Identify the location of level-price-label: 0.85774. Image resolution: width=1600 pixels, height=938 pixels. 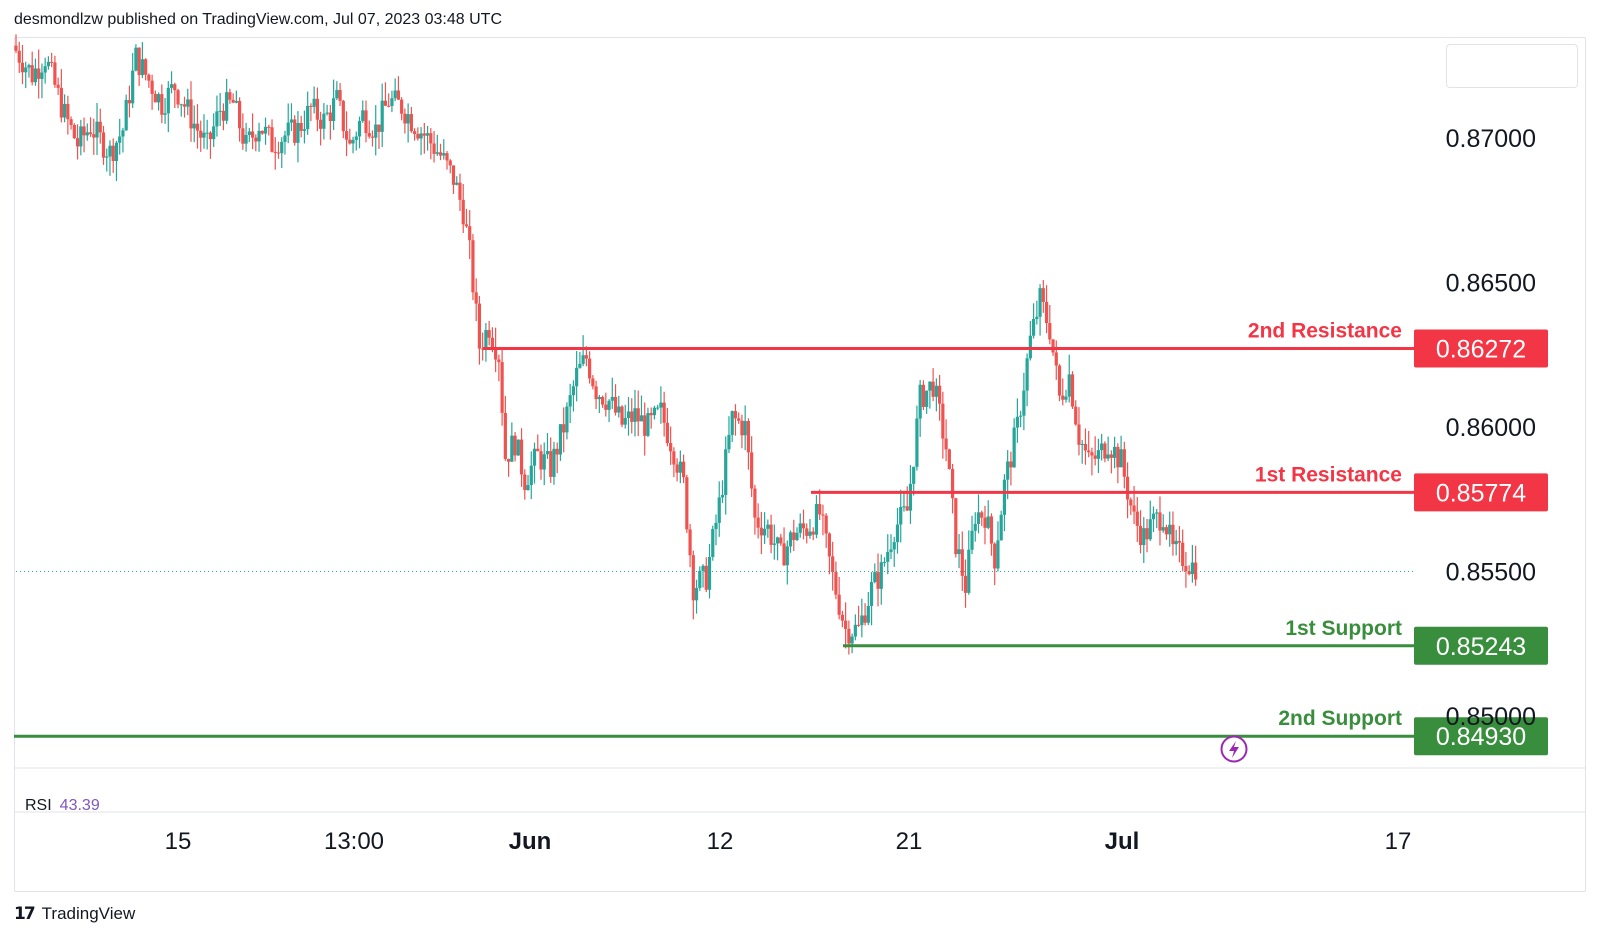
(1481, 493).